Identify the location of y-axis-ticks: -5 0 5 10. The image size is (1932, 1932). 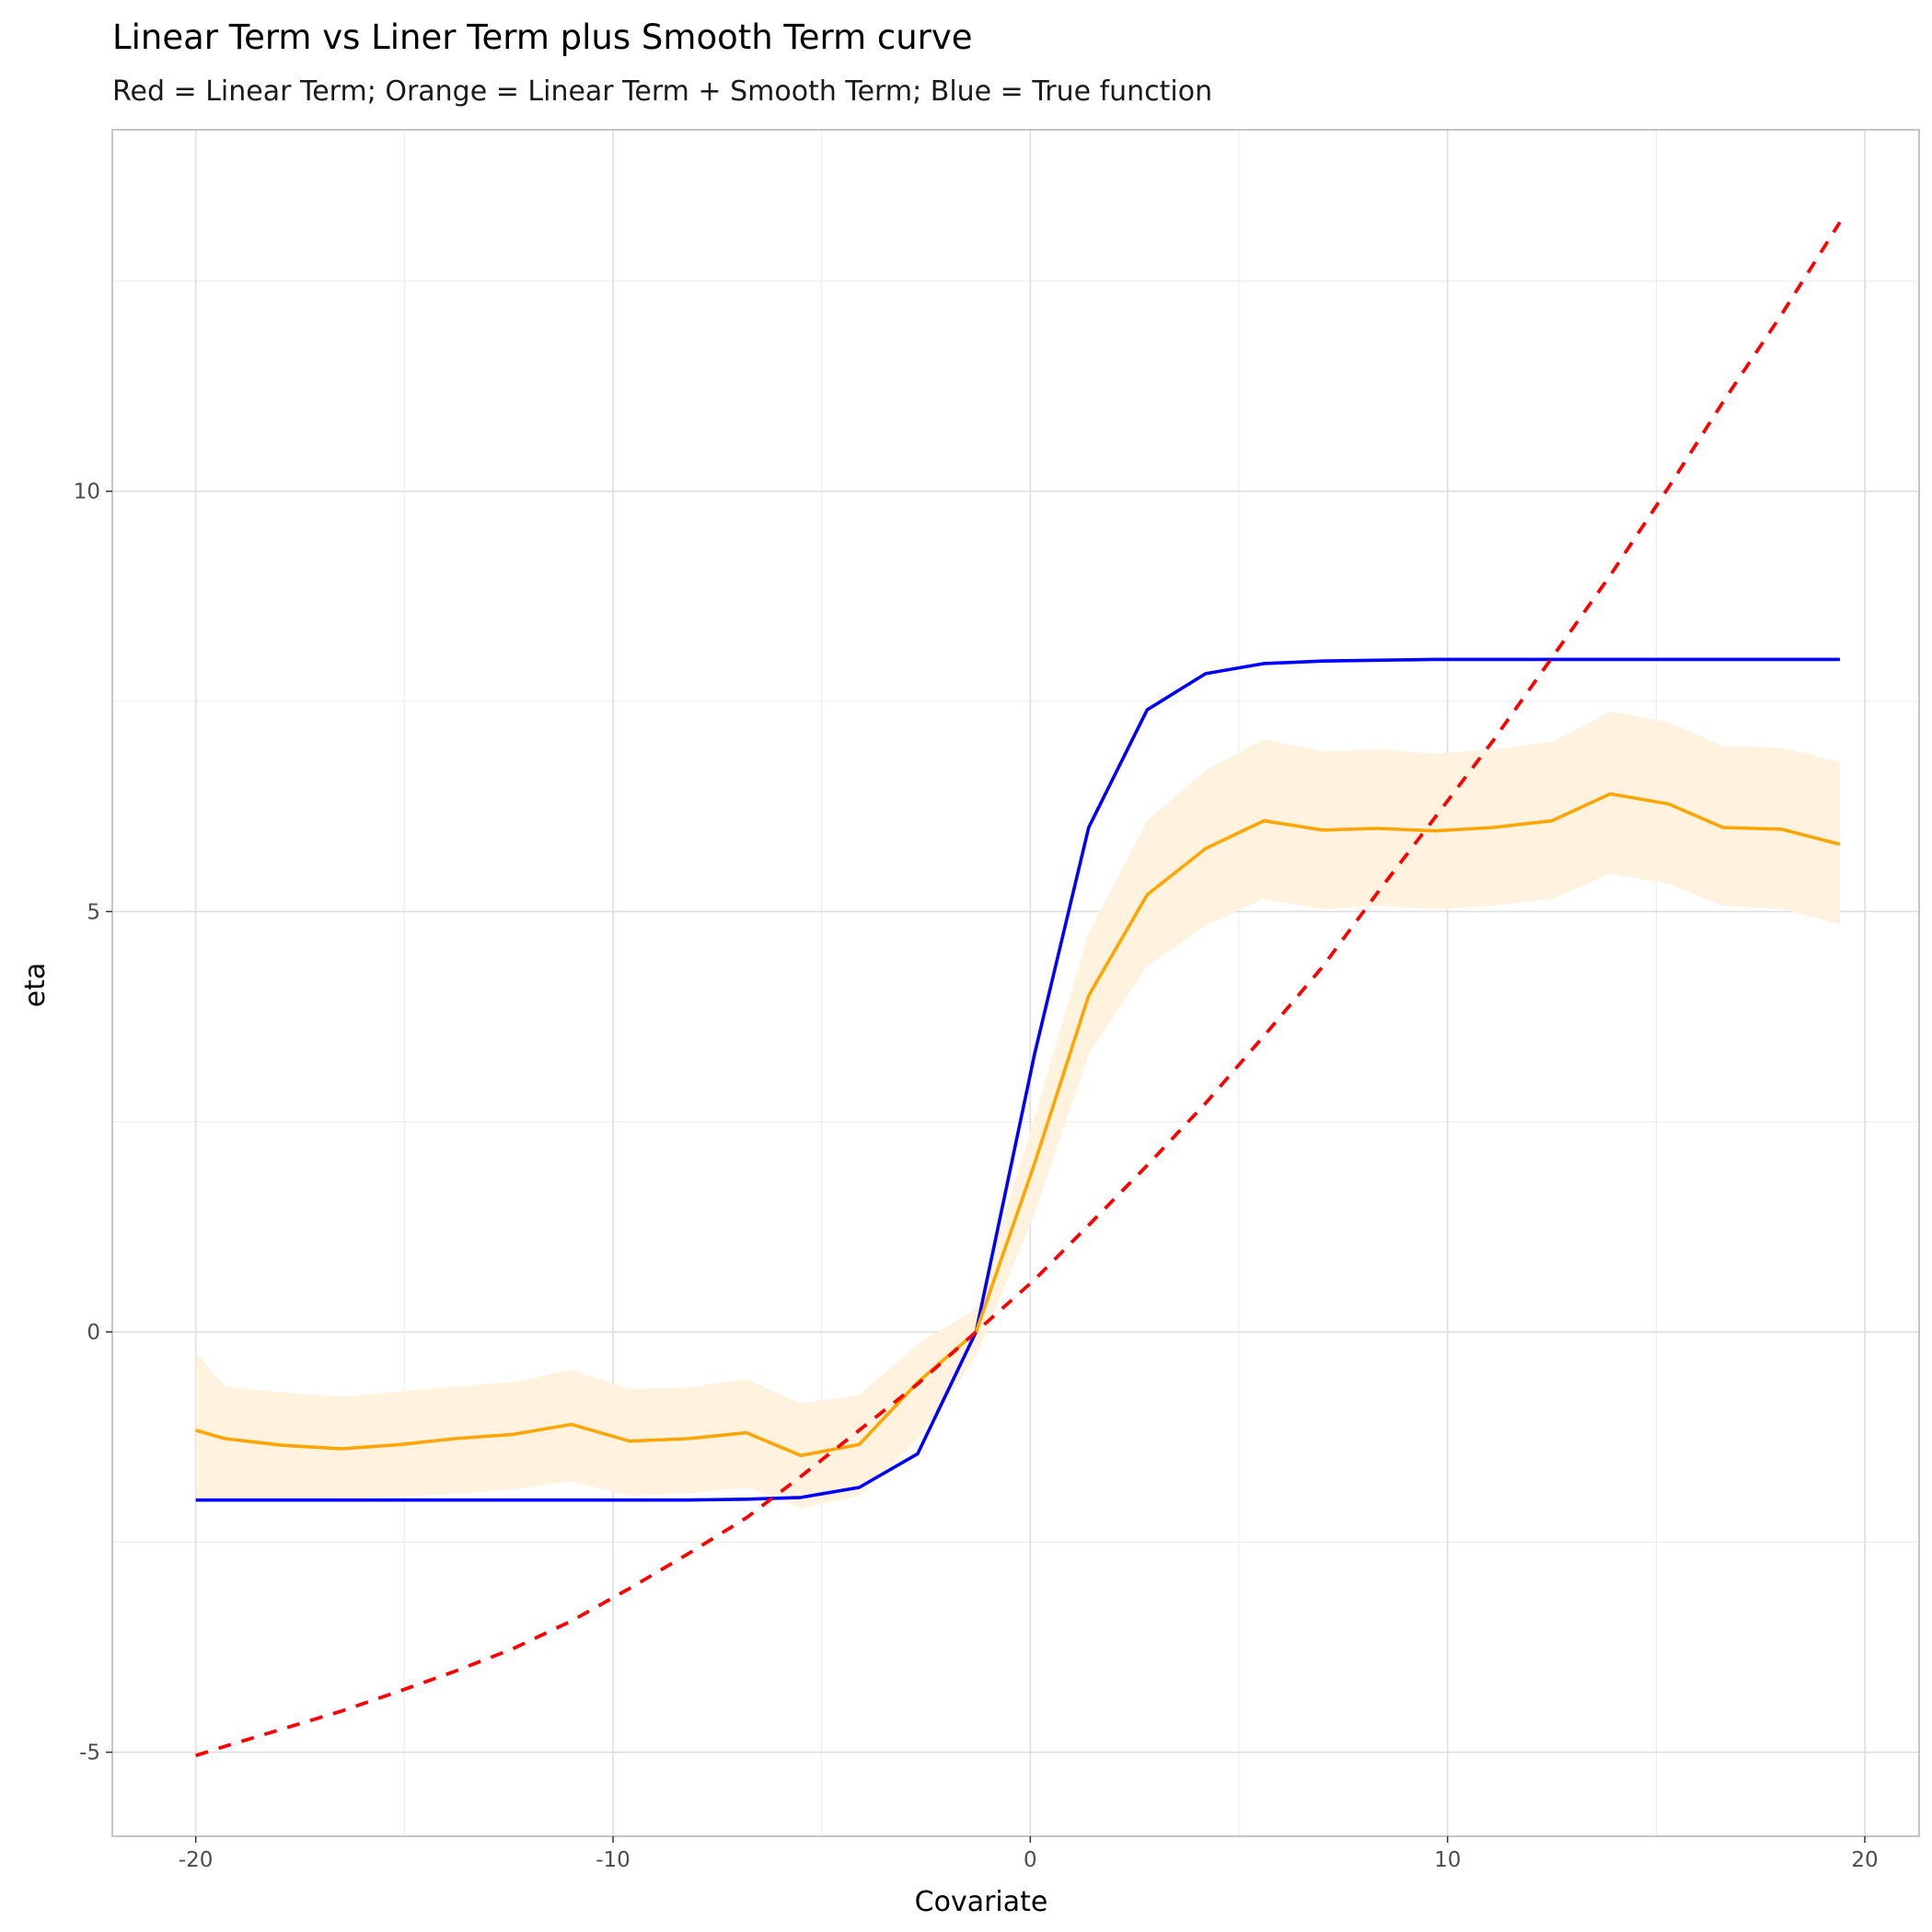
(93, 1123).